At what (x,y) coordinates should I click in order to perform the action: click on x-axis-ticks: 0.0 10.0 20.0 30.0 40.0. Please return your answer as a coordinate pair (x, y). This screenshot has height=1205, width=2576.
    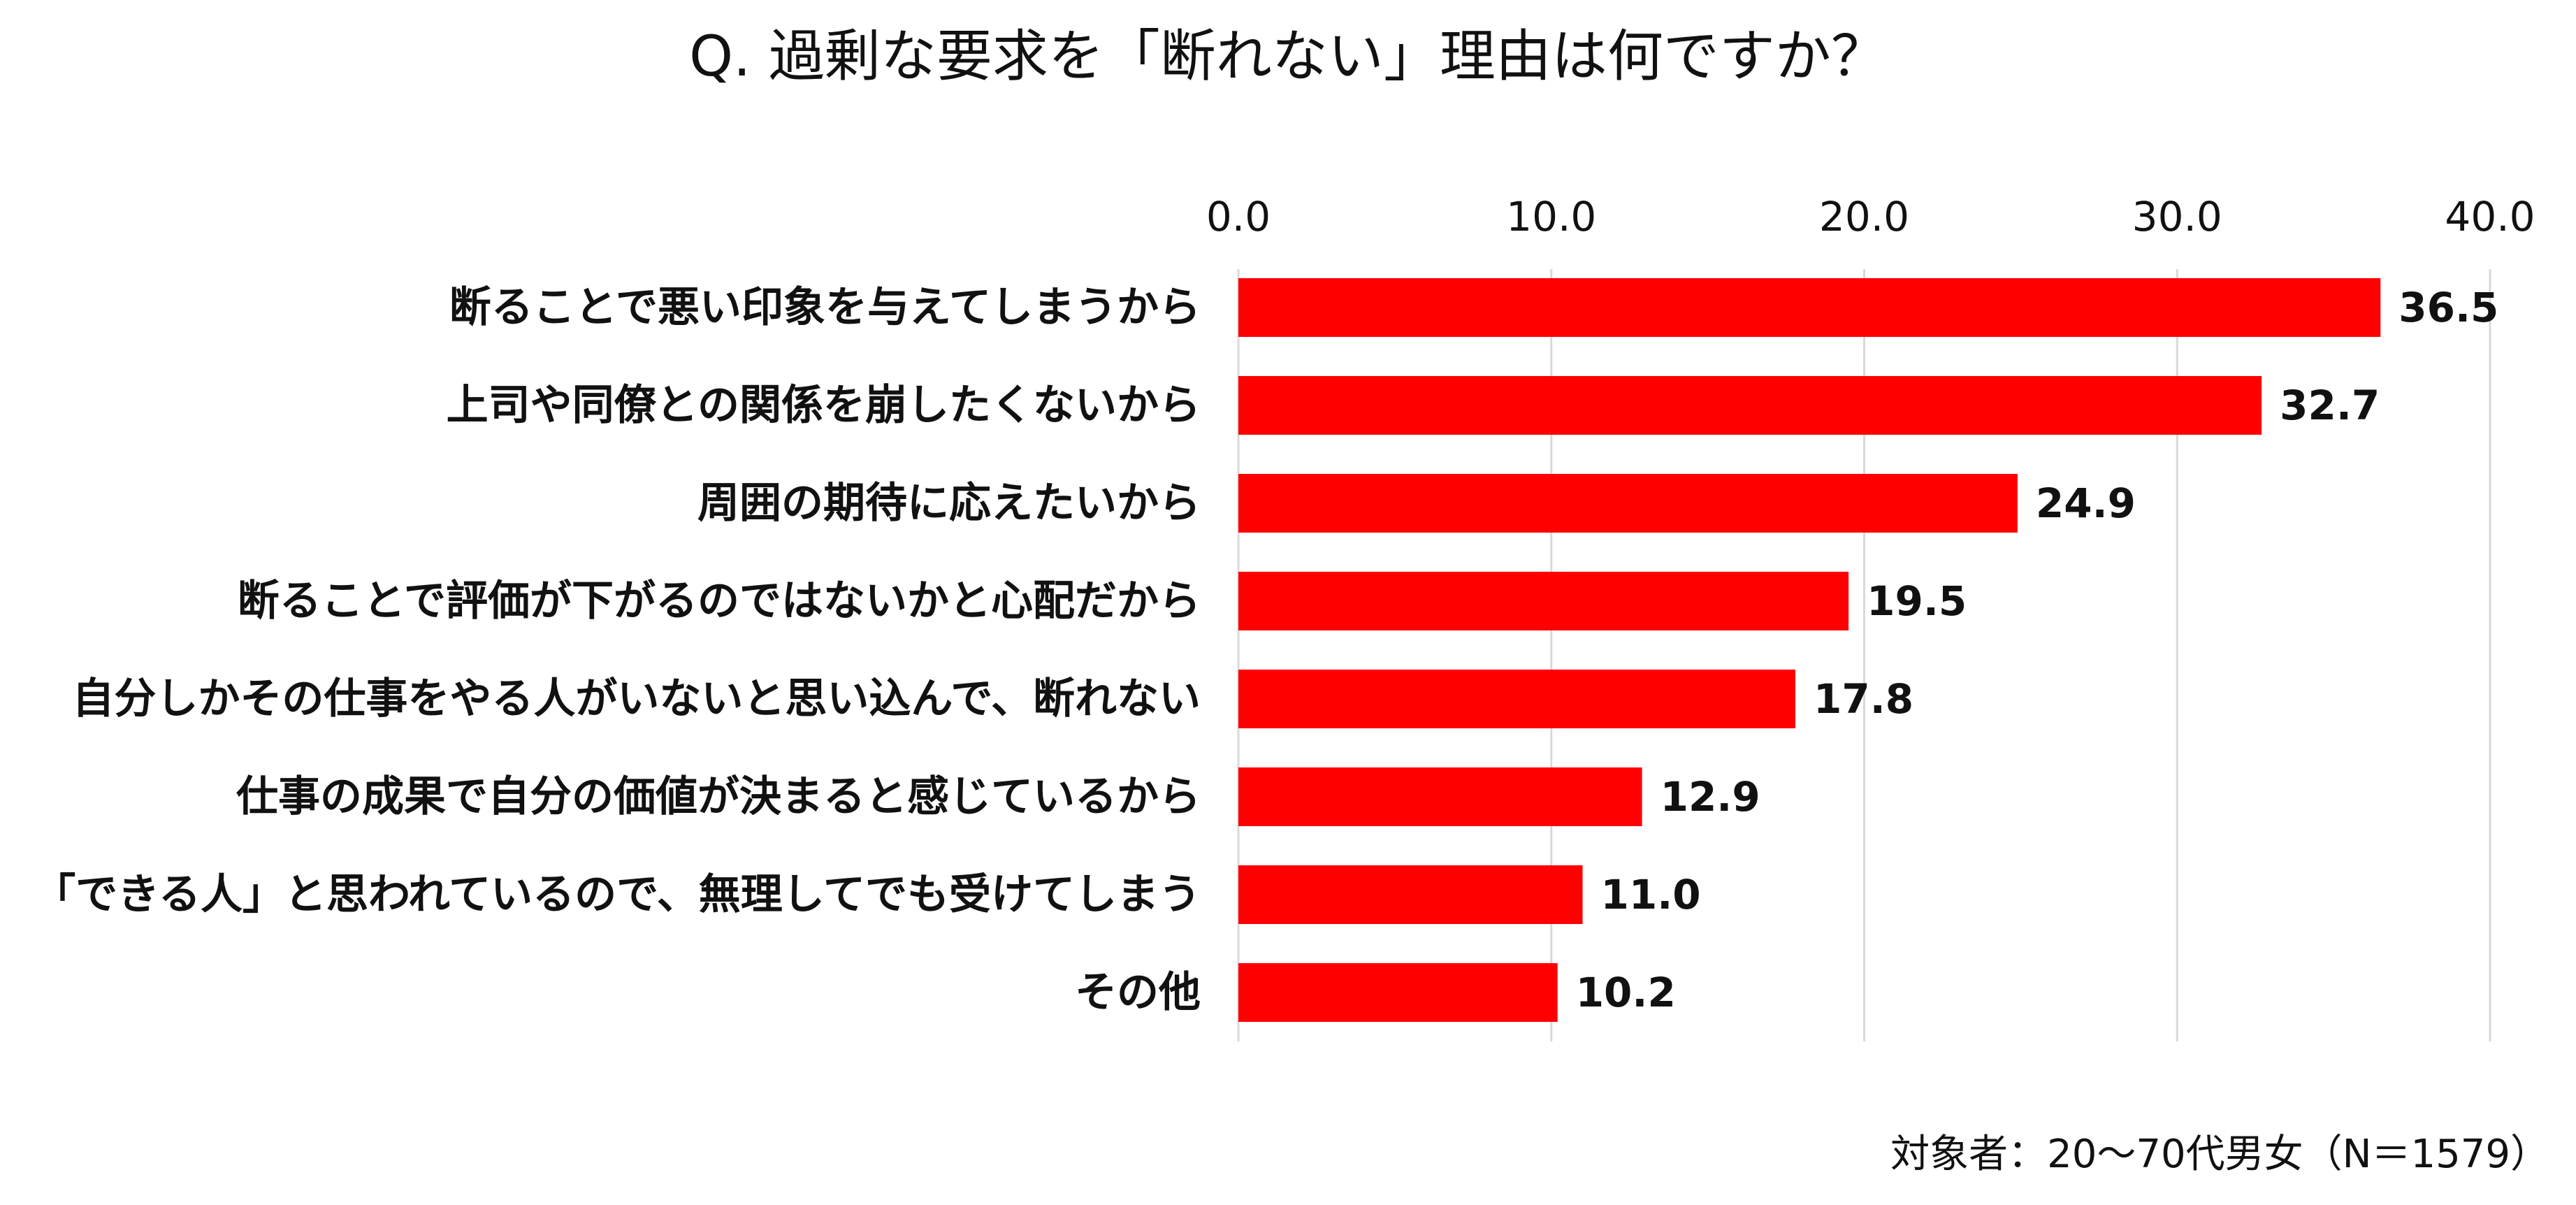
    Looking at the image, I should click on (1871, 216).